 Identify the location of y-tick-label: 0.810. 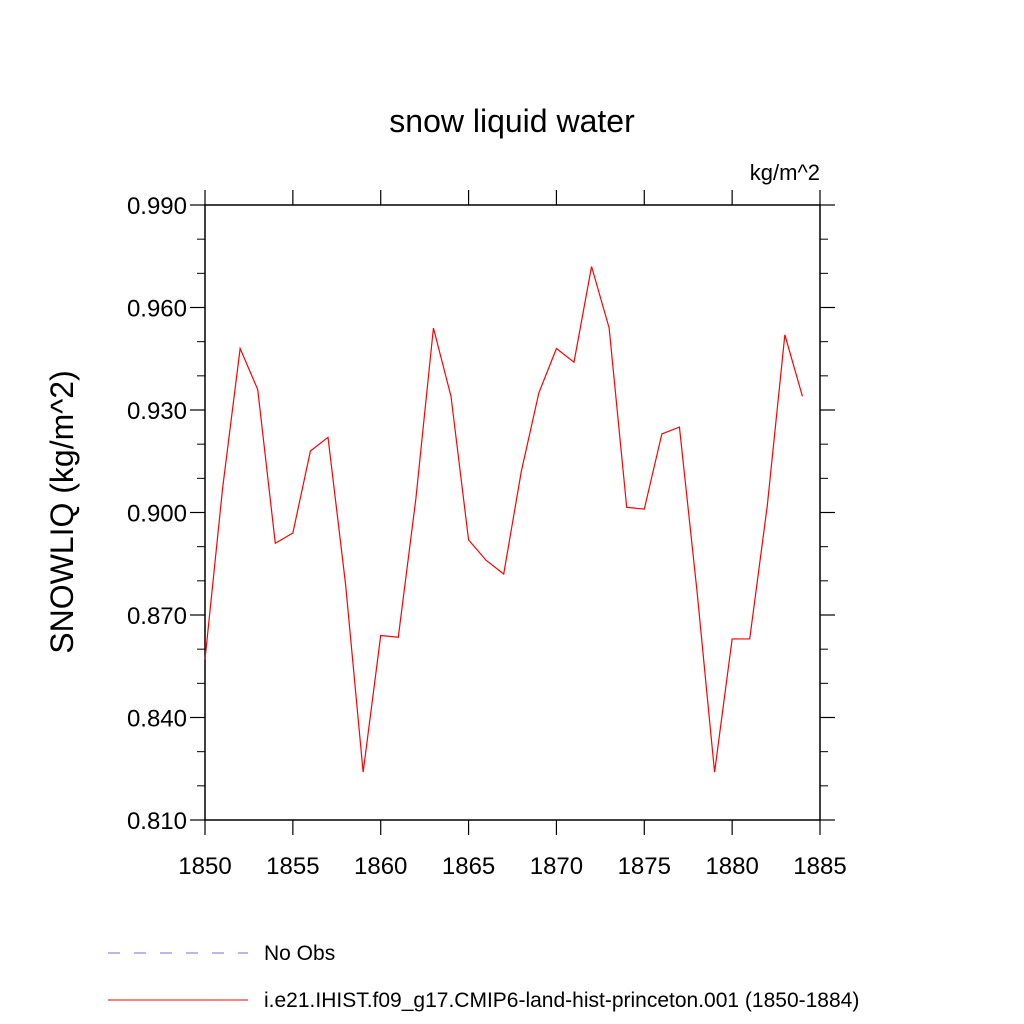
(157, 821).